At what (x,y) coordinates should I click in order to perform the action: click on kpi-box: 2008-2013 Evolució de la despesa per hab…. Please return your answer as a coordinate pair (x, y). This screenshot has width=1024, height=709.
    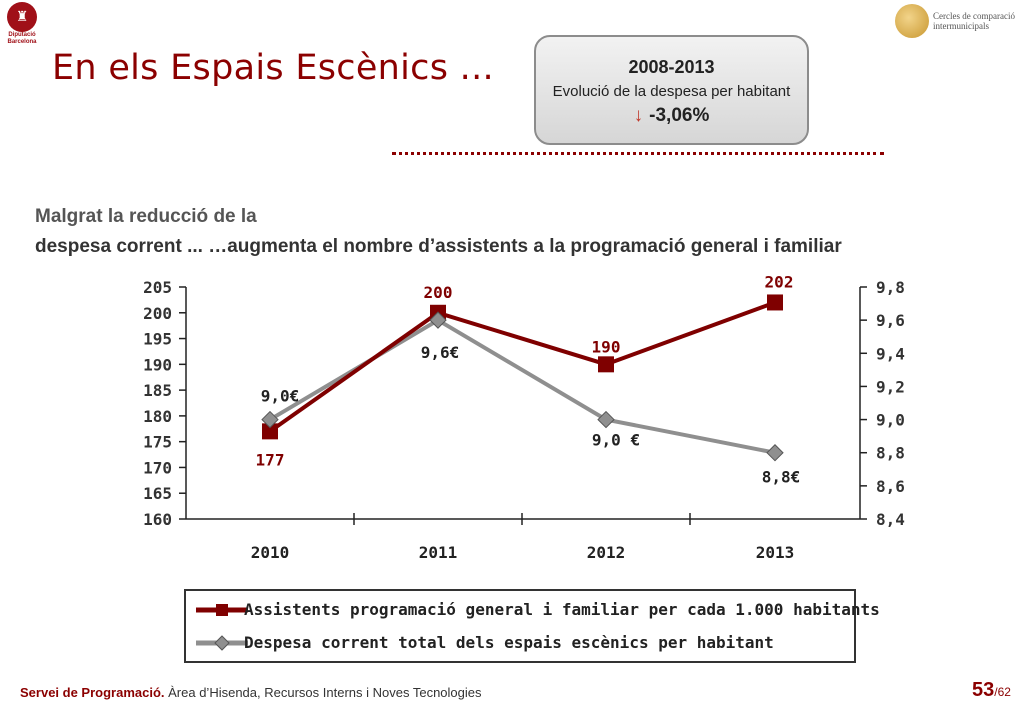
    Looking at the image, I should click on (671, 90).